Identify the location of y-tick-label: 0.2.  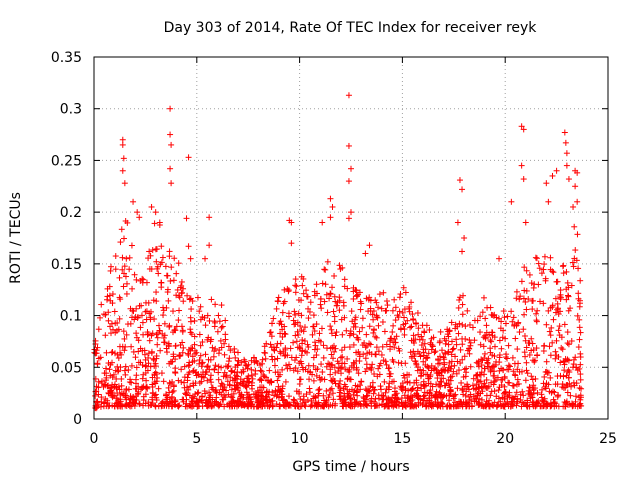
(71, 213).